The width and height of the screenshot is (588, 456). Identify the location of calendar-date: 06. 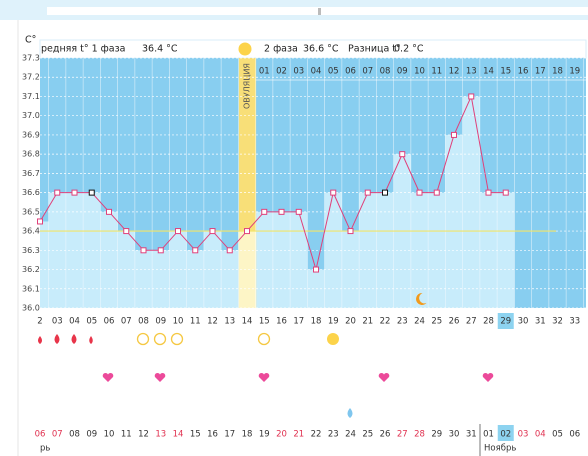
(40, 435).